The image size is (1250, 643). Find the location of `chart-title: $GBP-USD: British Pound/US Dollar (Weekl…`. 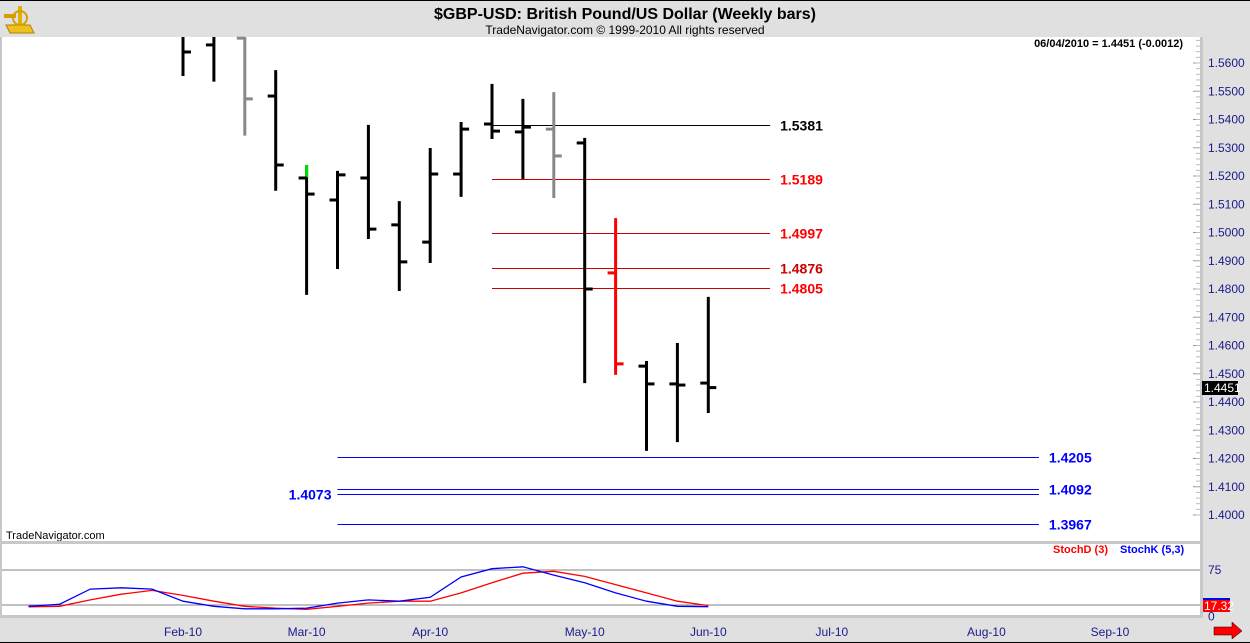

chart-title: $GBP-USD: British Pound/US Dollar (Weekl… is located at coordinates (625, 14).